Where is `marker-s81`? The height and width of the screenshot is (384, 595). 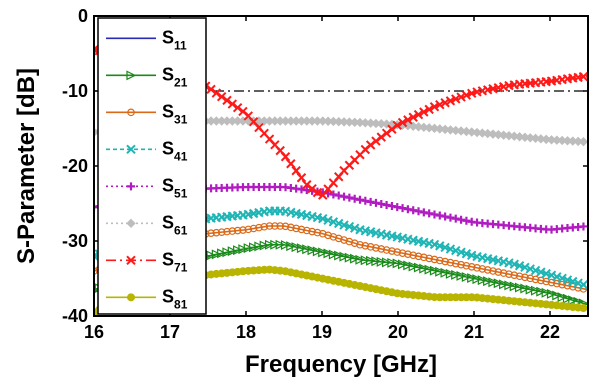
marker-s81 is located at coordinates (583, 308).